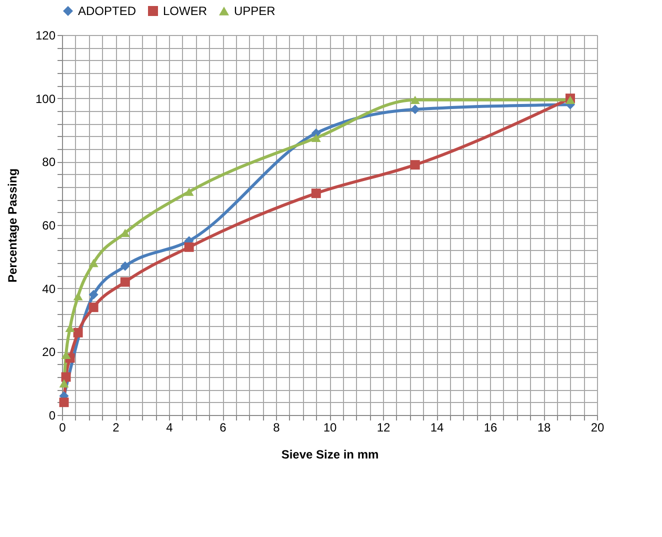 This screenshot has width=662, height=537. Describe the element at coordinates (276, 427) in the screenshot. I see `x-tick-label: 8` at that location.